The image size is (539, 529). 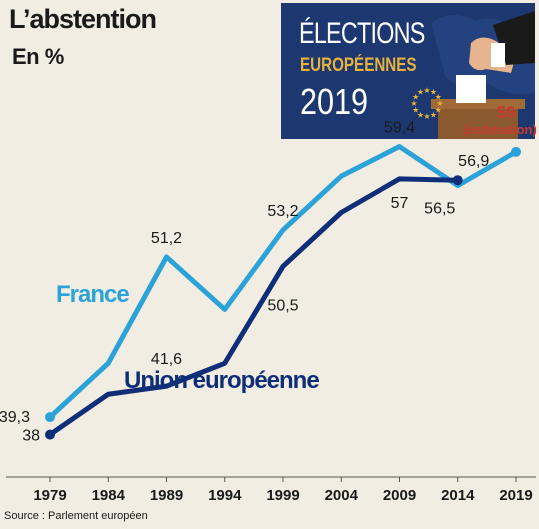 I want to click on banner-line-2: EUROPÉENNES, so click(x=358, y=65).